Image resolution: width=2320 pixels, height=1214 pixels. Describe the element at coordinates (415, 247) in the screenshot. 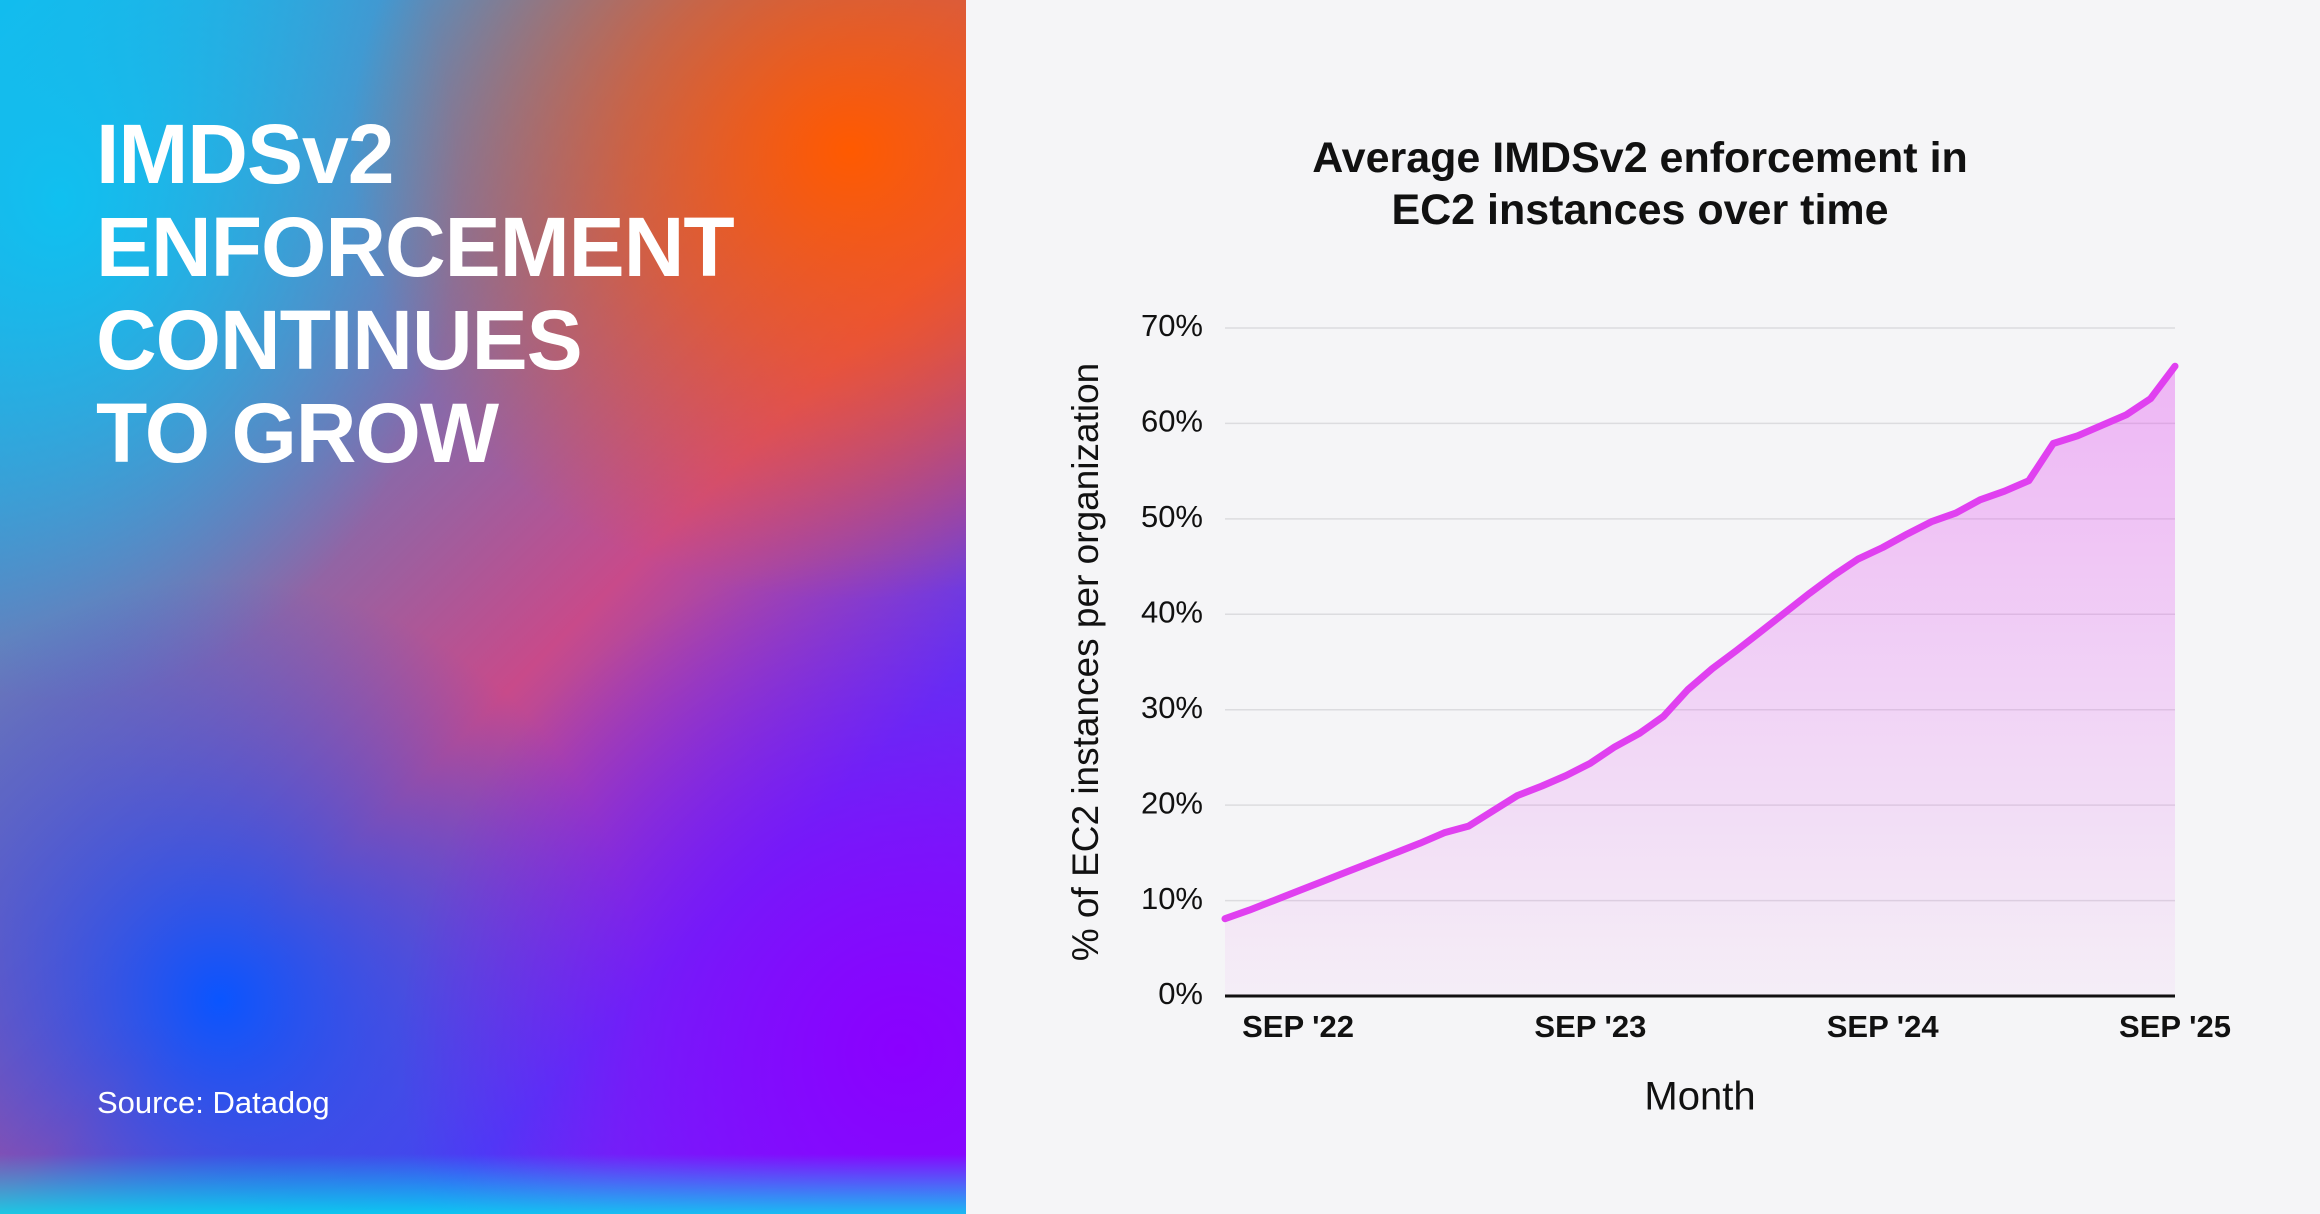

I see `headline: ENFORCEMENT` at that location.